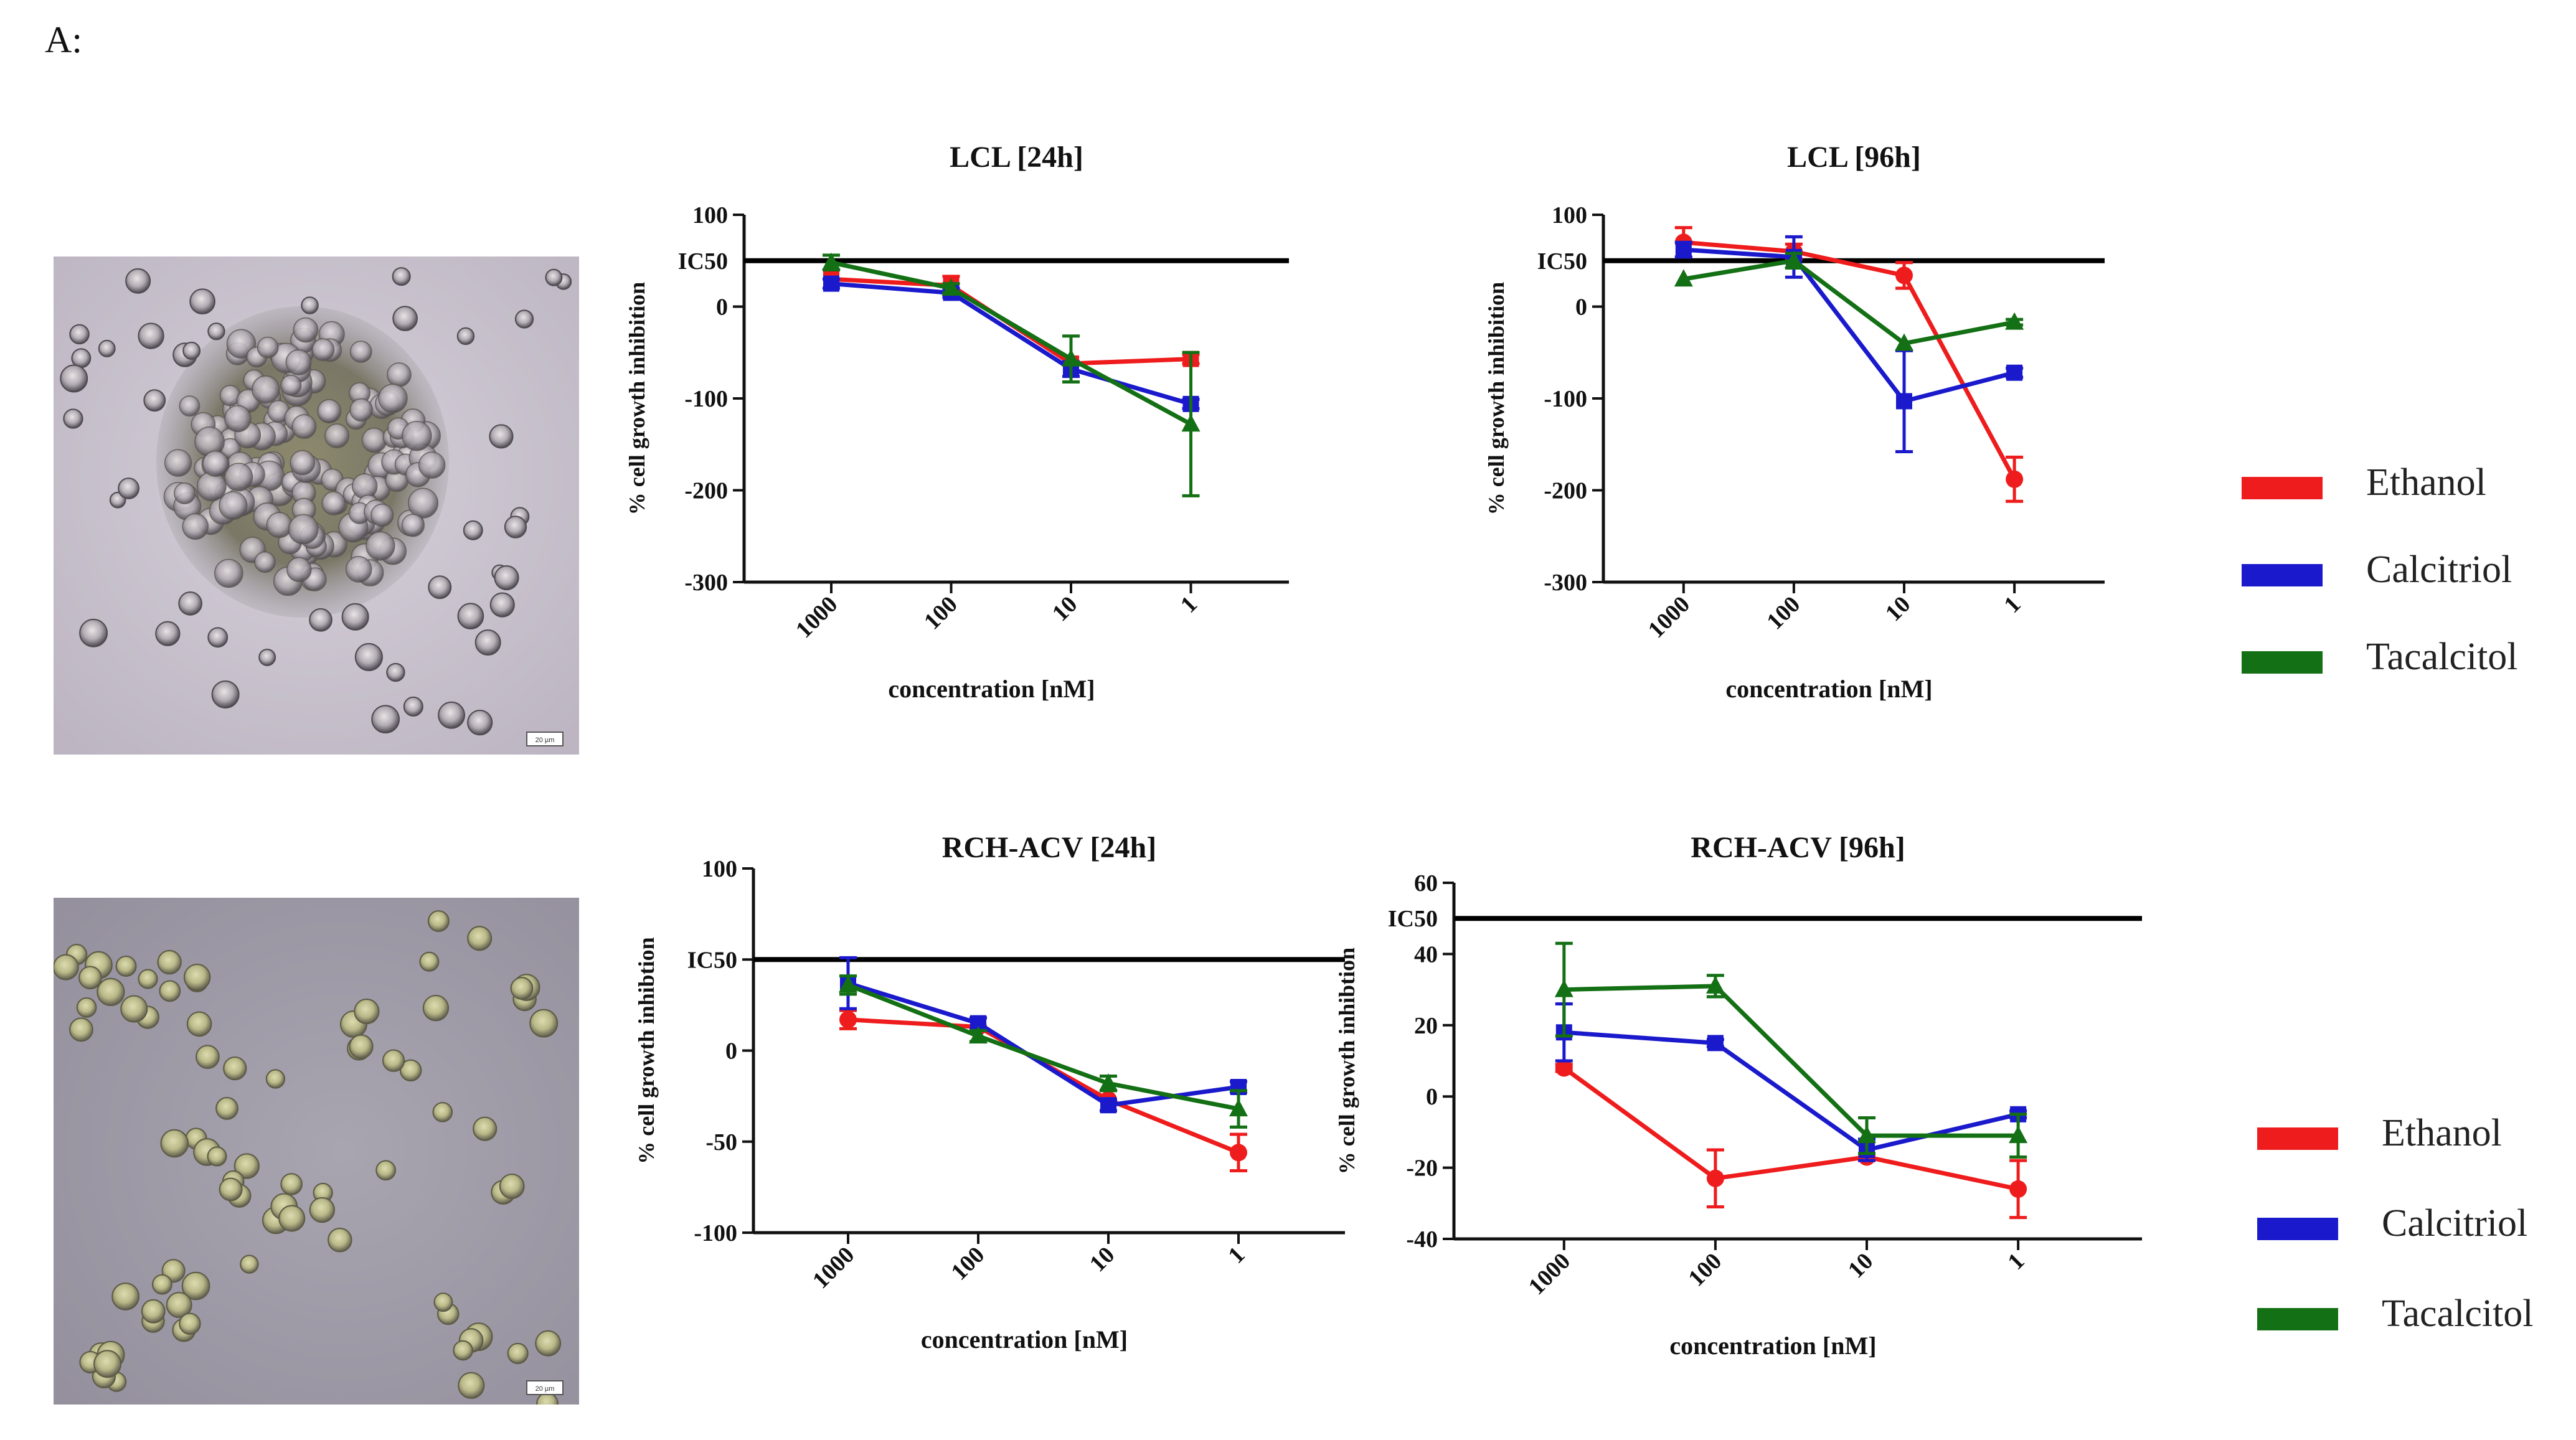 The height and width of the screenshot is (1440, 2576). Describe the element at coordinates (545, 740) in the screenshot. I see `scale-bar-label-lcl: 20 µm` at that location.